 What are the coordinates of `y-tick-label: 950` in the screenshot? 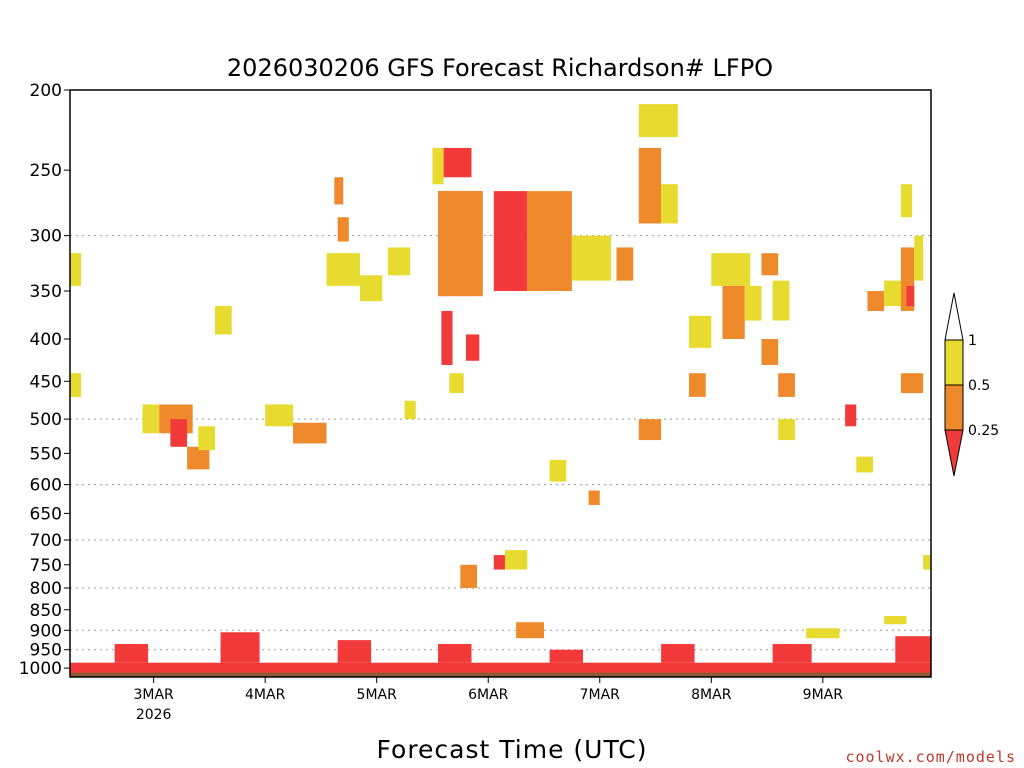 It's located at (46, 651).